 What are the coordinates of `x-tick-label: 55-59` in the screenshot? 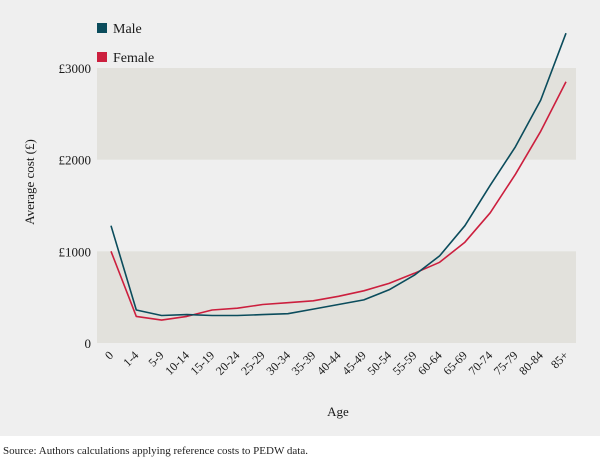 It's located at (405, 363).